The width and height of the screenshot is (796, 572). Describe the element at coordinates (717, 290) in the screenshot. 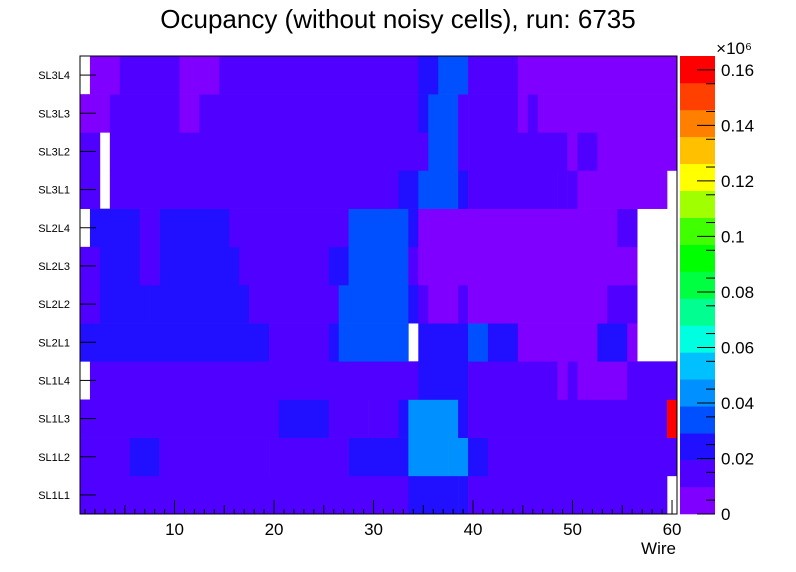

I see `color-scale: 0 0.02 0.04 0.06 0.08 0.1 0.12 0.14 0.16` at that location.